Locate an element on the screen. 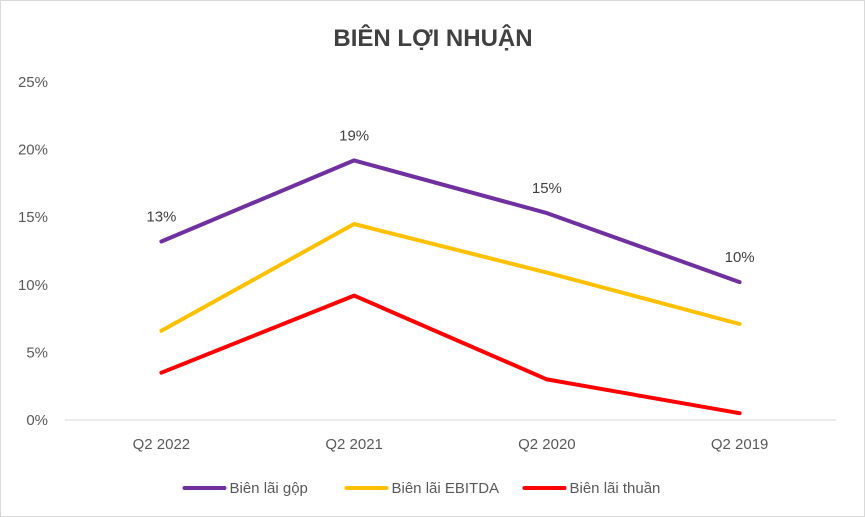 The width and height of the screenshot is (865, 517). x-tick-label: Q2 2020 is located at coordinates (547, 444).